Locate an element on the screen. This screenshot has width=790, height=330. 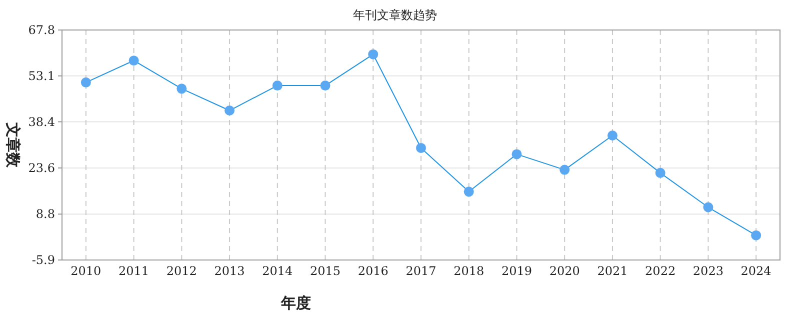
y-axis-title: 文章数 is located at coordinates (13, 145).